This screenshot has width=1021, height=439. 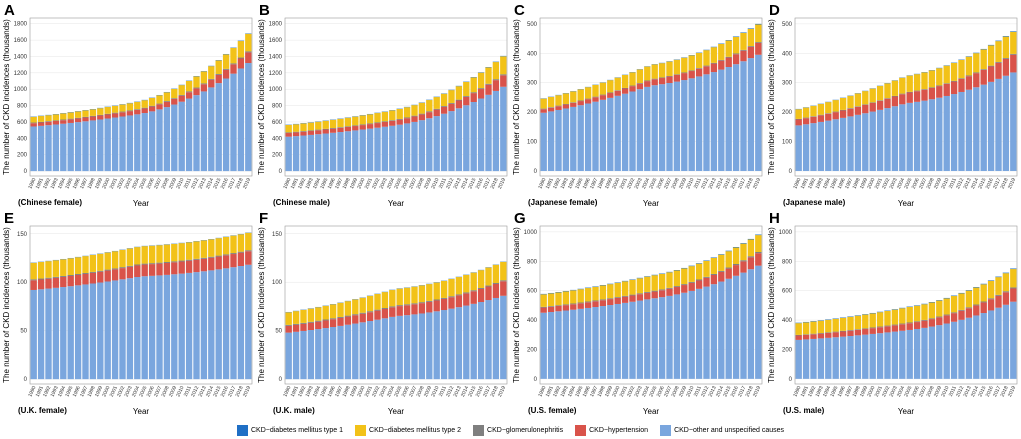 What do you see at coordinates (625, 132) in the screenshot?
I see `bar-segment-other: 2001 CKD−other and unspecified causes` at bounding box center [625, 132].